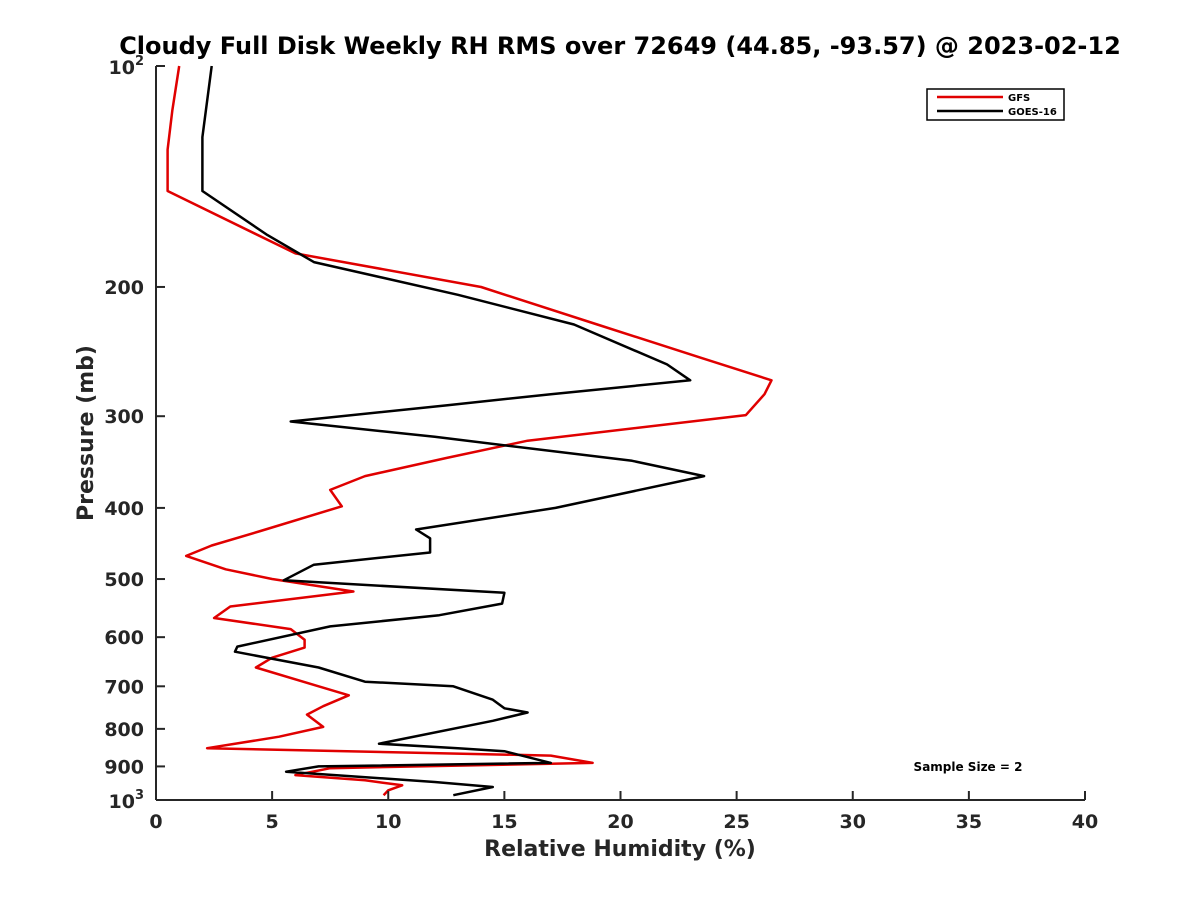 This screenshot has height=900, width=1200. Describe the element at coordinates (272, 822) in the screenshot. I see `x-tick-label: 5` at that location.